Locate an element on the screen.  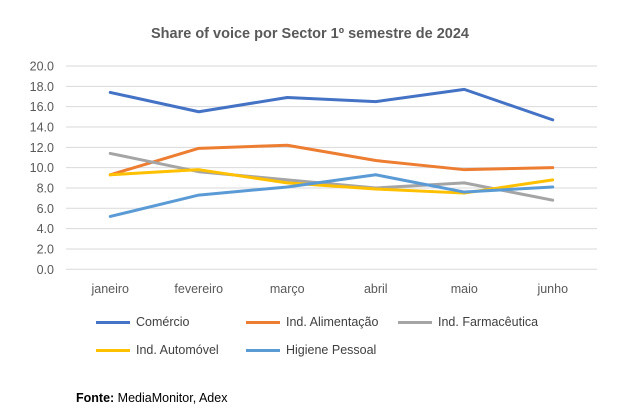
legend-item: Higiene Pessoal is located at coordinates (311, 350).